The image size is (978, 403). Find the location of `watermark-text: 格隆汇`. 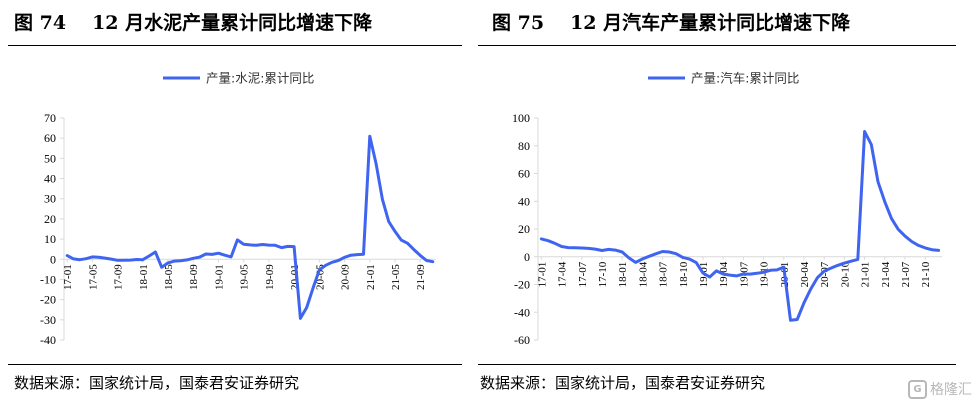

watermark-text: 格隆汇 is located at coordinates (951, 390).